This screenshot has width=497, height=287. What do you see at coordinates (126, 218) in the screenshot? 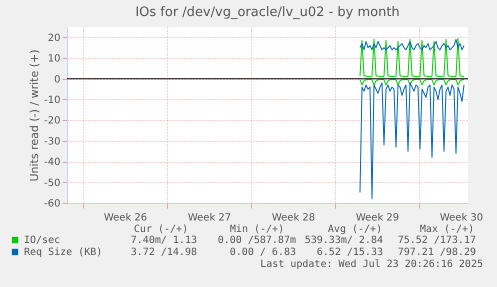
I see `x-tick-label: Week 26` at bounding box center [126, 218].